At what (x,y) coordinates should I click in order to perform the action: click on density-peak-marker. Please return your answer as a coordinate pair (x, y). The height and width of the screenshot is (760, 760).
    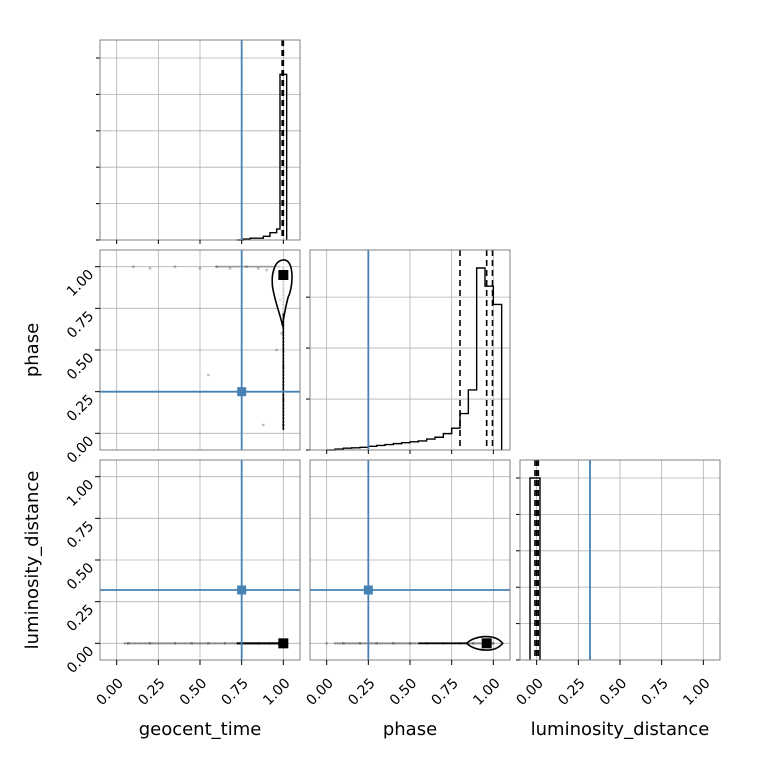
    Looking at the image, I should click on (283, 643).